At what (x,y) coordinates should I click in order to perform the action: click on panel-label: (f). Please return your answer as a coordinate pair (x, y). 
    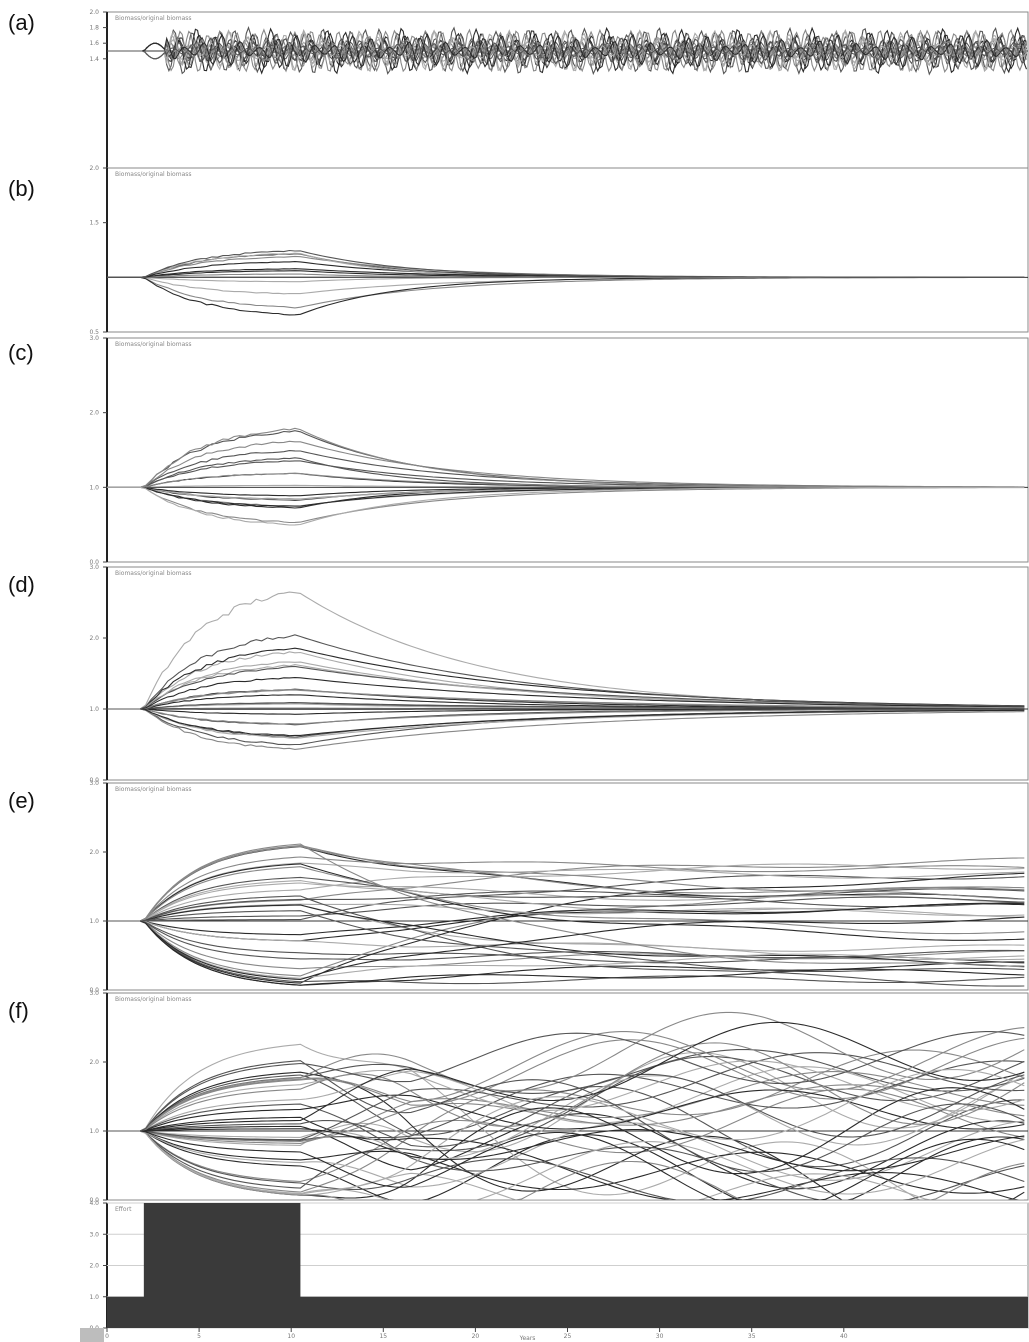
    Looking at the image, I should click on (18, 1010).